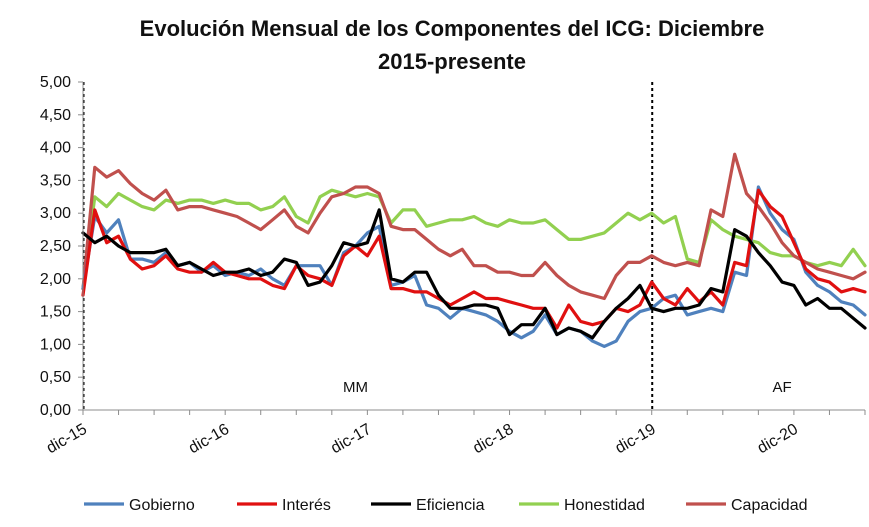 The height and width of the screenshot is (527, 869). What do you see at coordinates (55, 344) in the screenshot?
I see `y-tick-label: 1,00` at bounding box center [55, 344].